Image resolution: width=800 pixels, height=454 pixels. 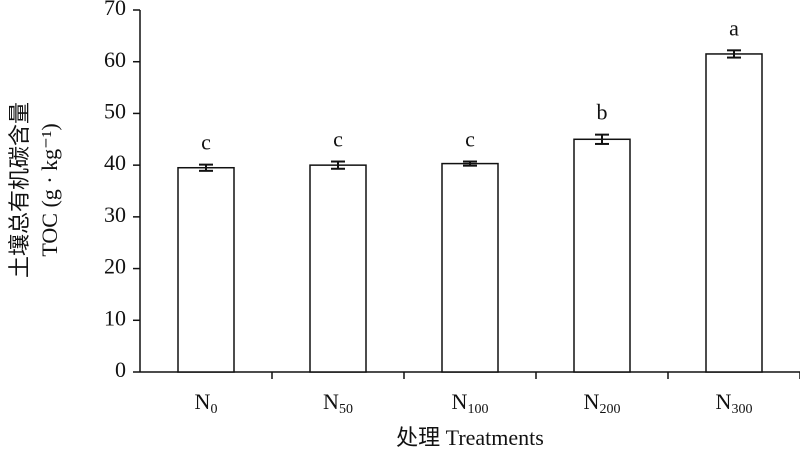 I want to click on y-tick-label: 50, so click(x=115, y=110).